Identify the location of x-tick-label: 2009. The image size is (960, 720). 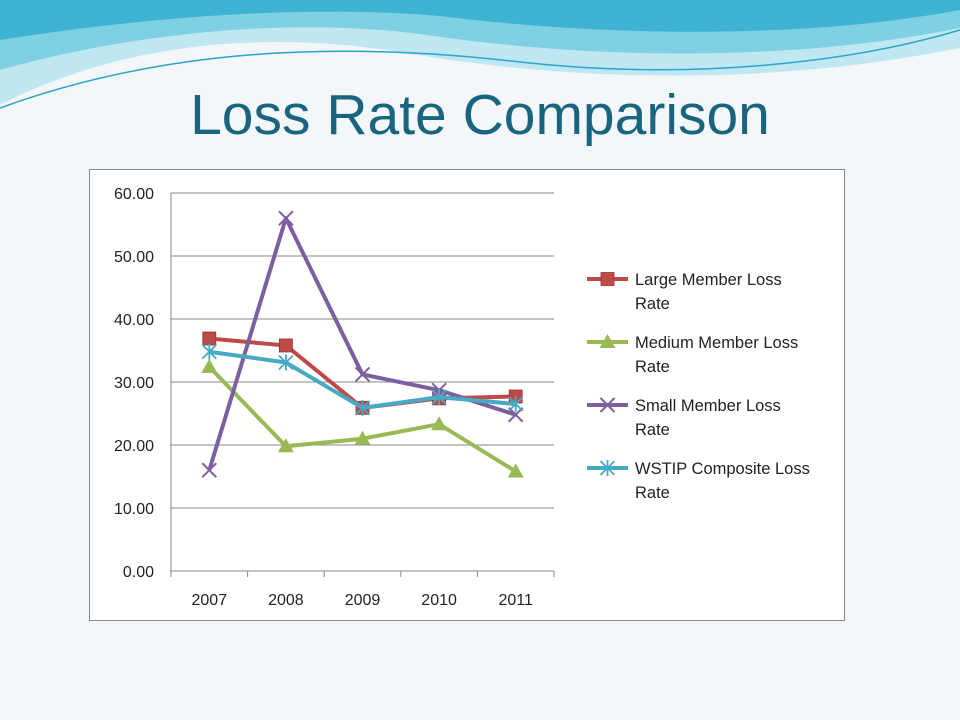
(363, 600).